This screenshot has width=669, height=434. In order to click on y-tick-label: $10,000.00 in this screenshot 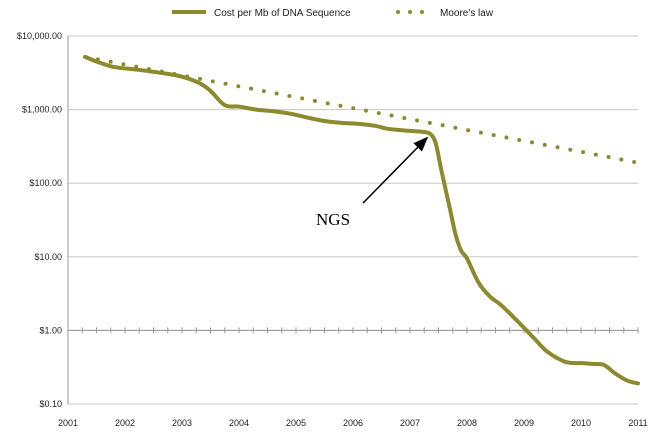, I will do `click(39, 36)`.